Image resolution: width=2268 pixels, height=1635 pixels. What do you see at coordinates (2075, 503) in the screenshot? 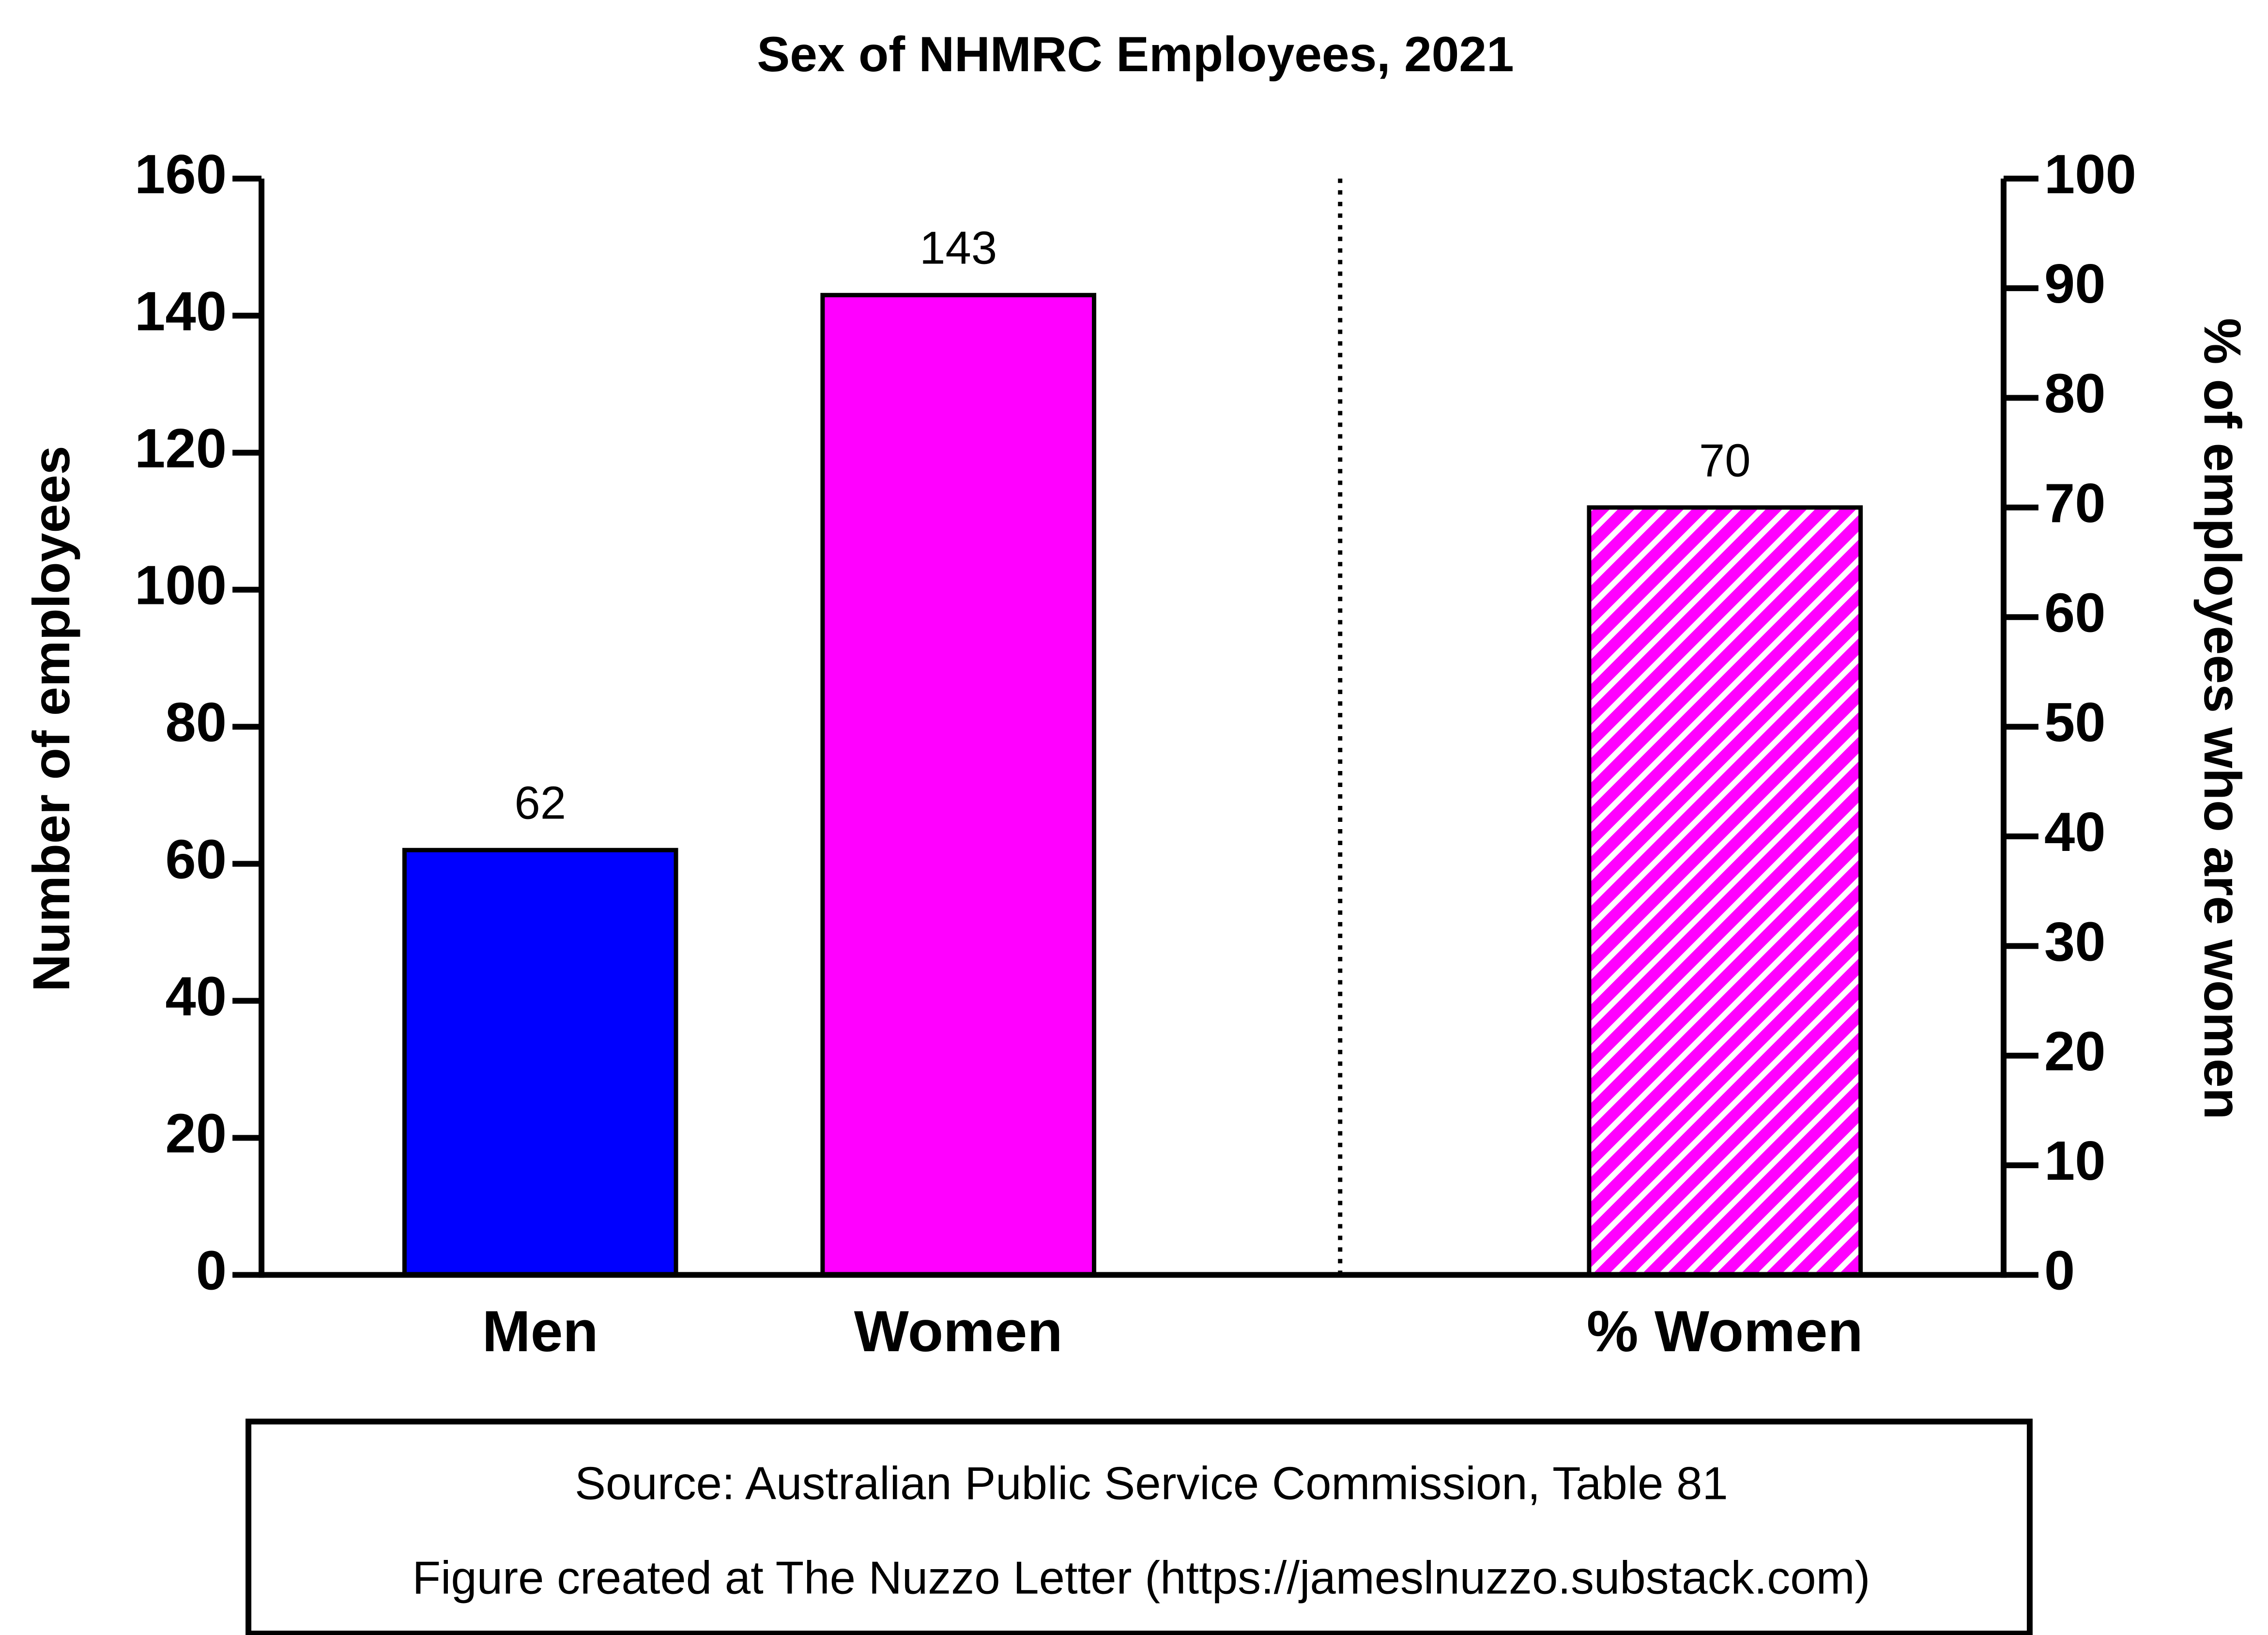
I see `y2-tick-label: 70` at bounding box center [2075, 503].